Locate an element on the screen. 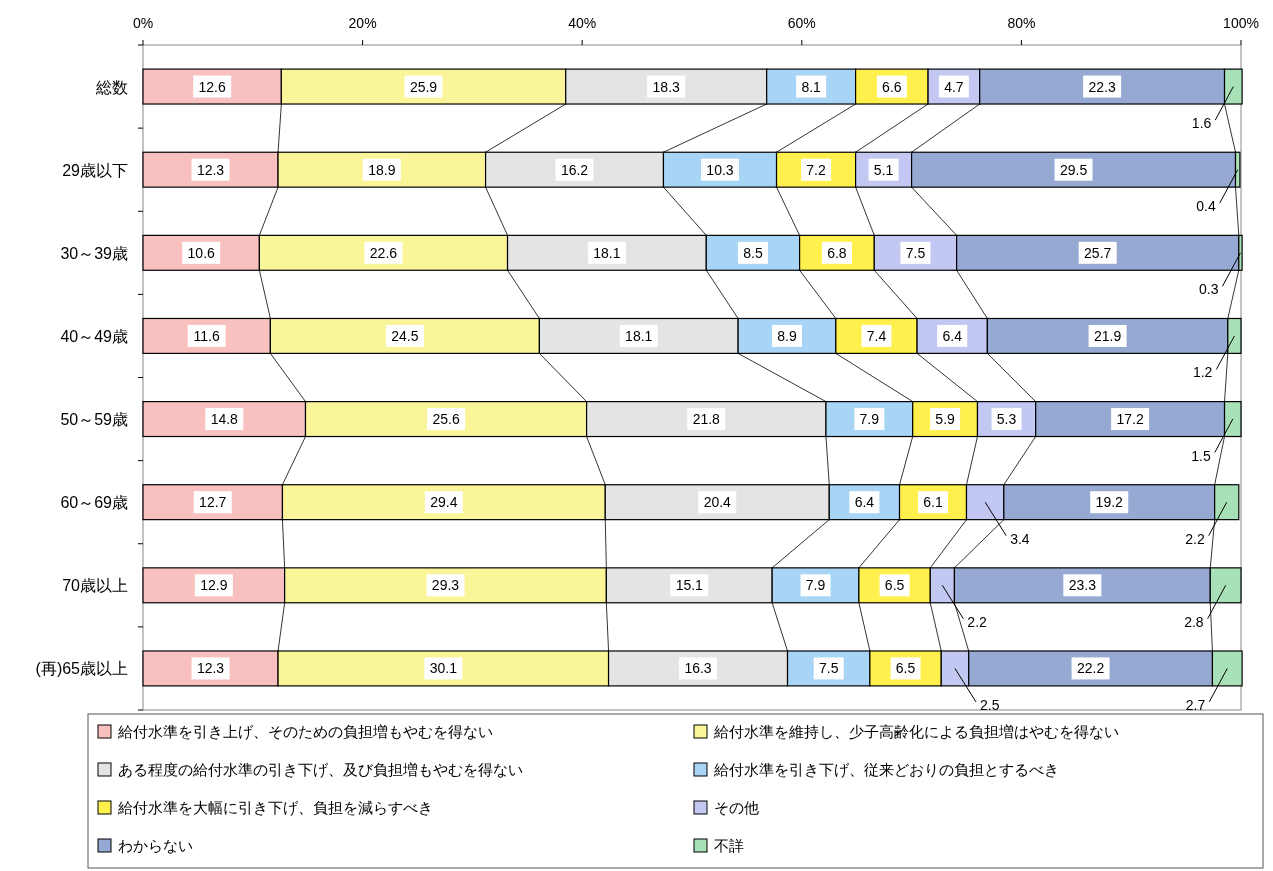 The width and height of the screenshot is (1273, 871). x-tick-label: 80% is located at coordinates (1021, 23).